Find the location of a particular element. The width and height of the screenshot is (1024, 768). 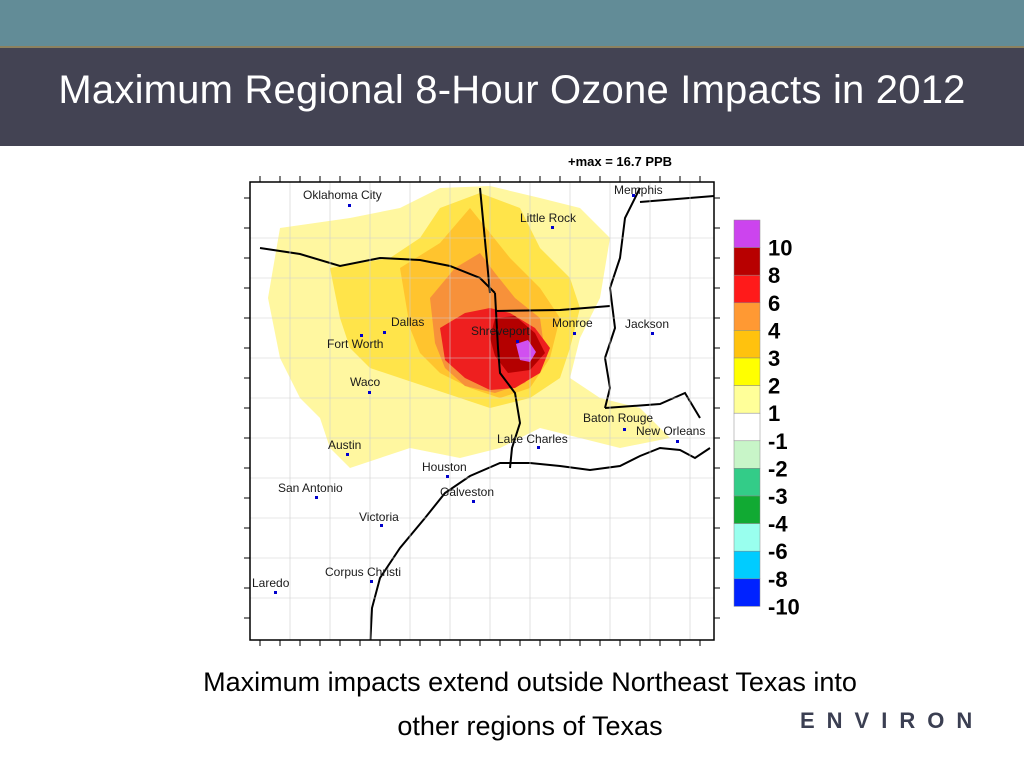

legend-swatches is located at coordinates (747, 413).